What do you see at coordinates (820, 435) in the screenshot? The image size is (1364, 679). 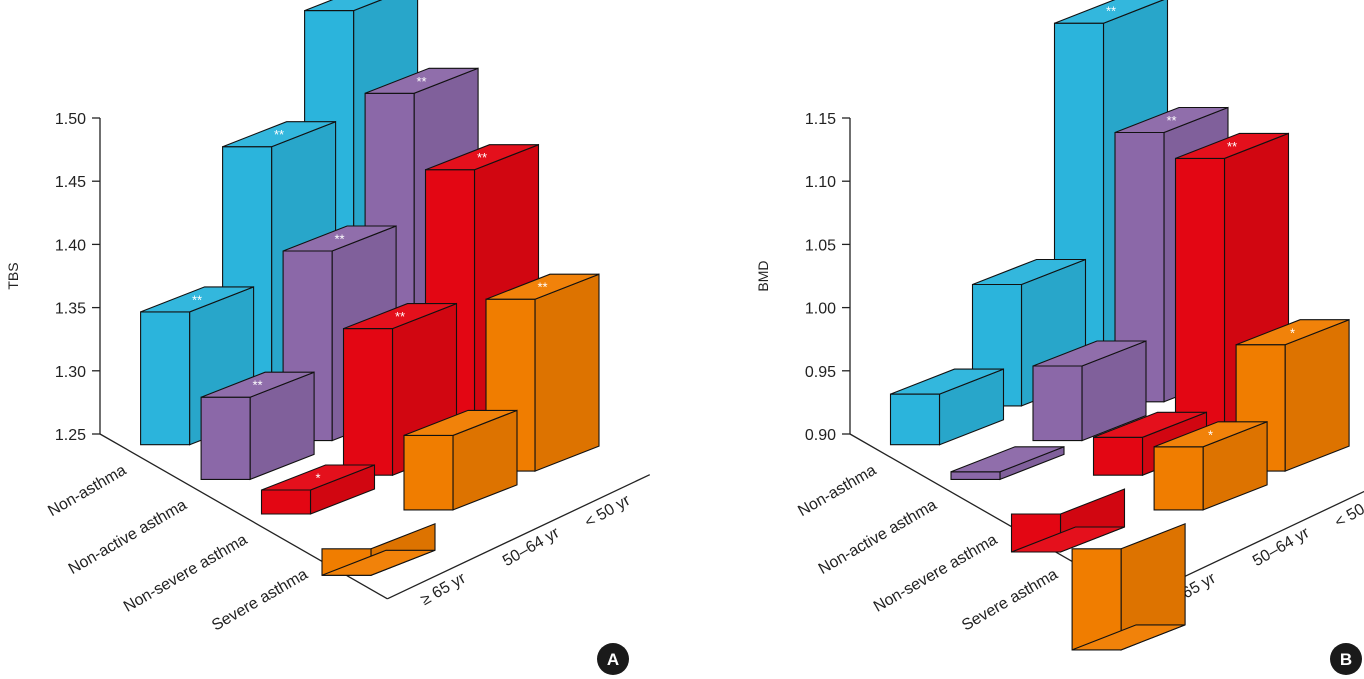 I see `y-tick-label: 0.90` at bounding box center [820, 435].